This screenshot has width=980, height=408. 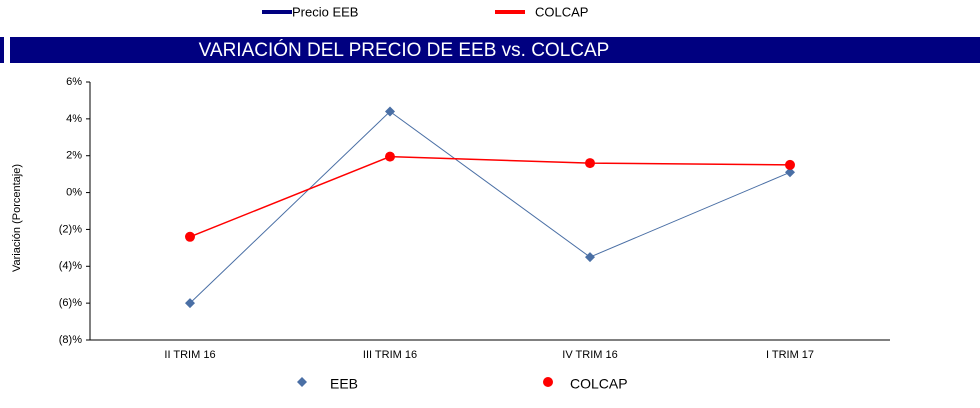 I want to click on x-tick-label: IV TRIM 16, so click(x=589, y=355).